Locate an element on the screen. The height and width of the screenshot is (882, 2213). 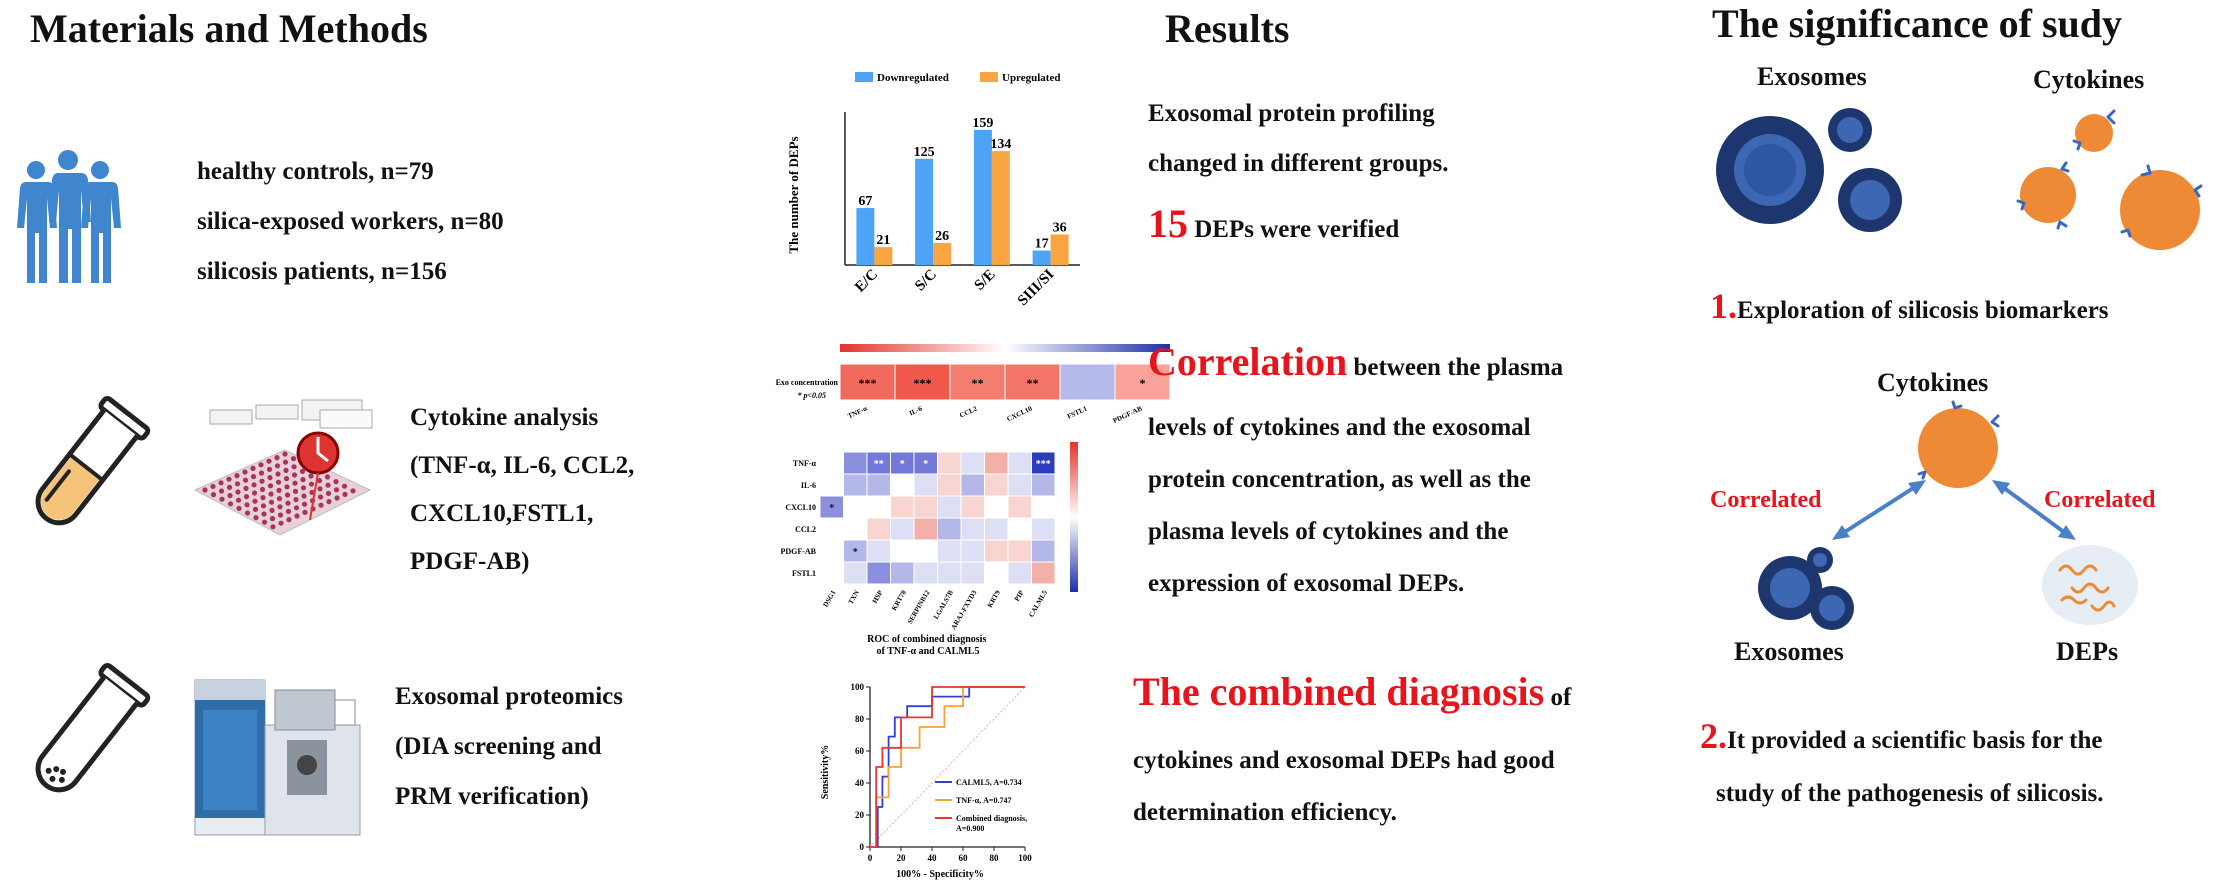
heat2-col-label: LGALS7B is located at coordinates (943, 605).